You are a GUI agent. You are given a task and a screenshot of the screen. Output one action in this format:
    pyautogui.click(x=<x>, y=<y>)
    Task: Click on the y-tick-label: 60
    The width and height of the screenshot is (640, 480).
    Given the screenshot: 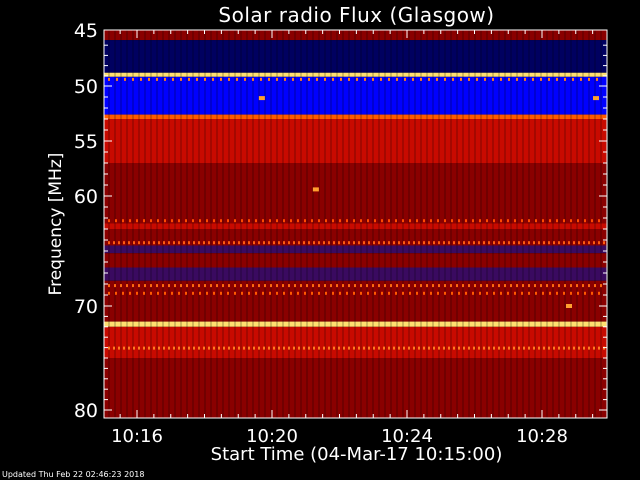 What is the action you would take?
    pyautogui.click(x=86, y=197)
    